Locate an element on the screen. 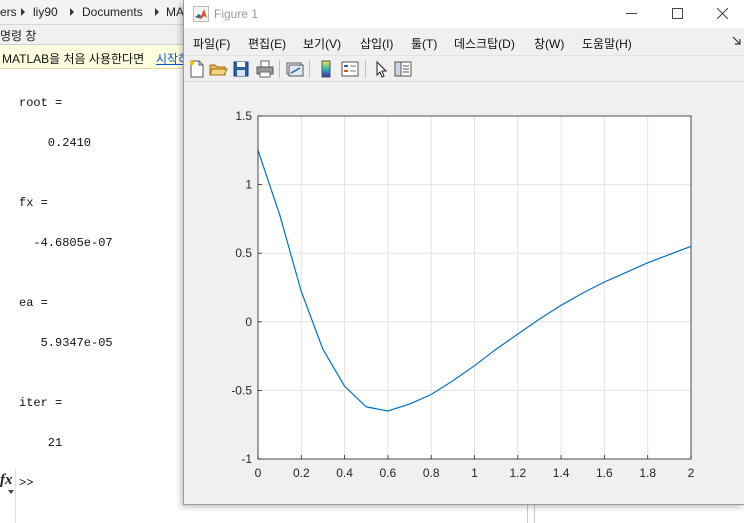  output-line: iter = is located at coordinates (41, 403).